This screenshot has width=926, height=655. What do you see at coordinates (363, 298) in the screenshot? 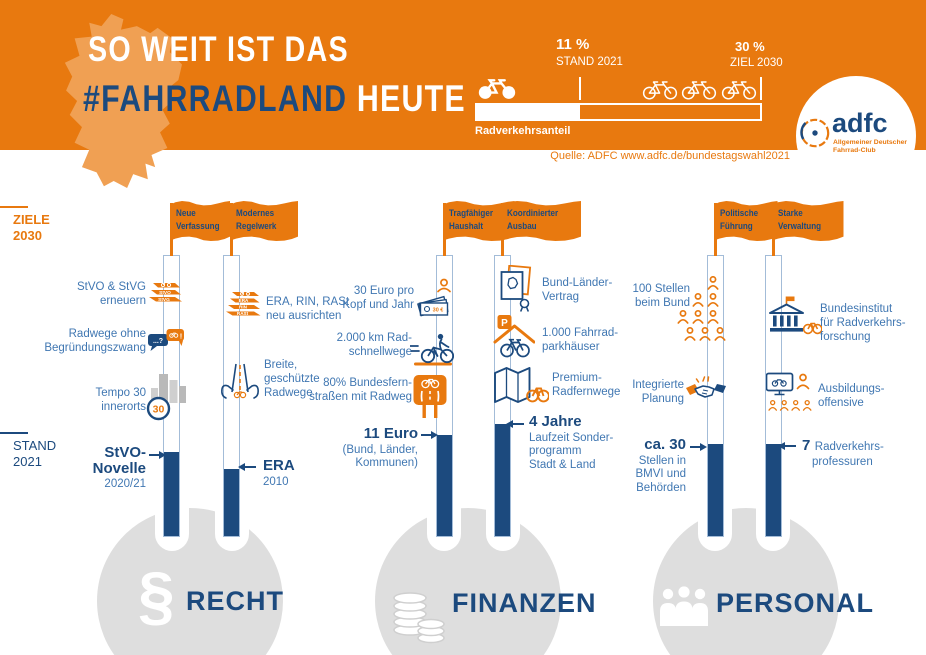
I see `goal-label: 30 Euro pro Kopf und Jahr` at bounding box center [363, 298].